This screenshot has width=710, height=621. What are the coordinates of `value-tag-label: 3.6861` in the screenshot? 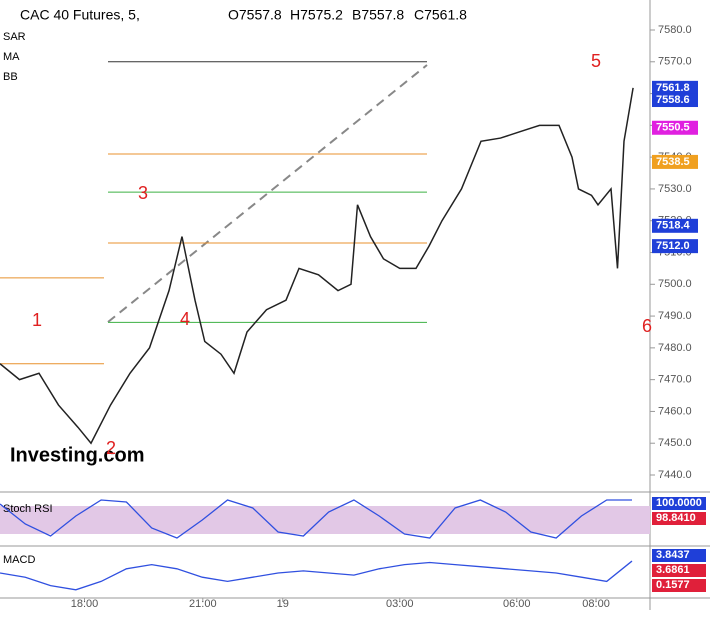 It's located at (673, 570).